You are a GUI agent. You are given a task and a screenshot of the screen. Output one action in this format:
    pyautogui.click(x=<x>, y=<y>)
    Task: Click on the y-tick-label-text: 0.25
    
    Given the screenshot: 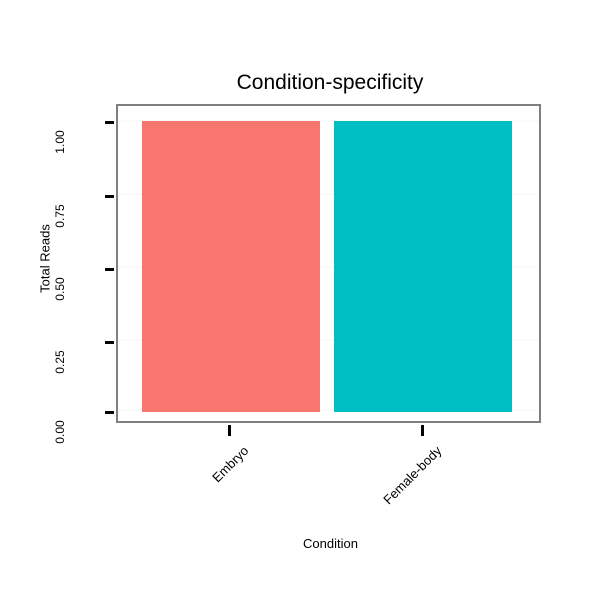 What is the action you would take?
    pyautogui.click(x=60, y=362)
    